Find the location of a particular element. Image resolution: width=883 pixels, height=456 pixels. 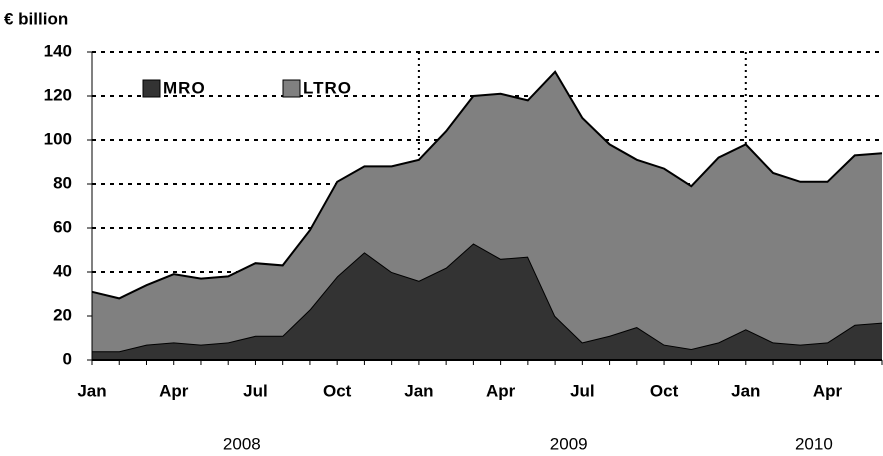

legend-label: MRO is located at coordinates (184, 87).